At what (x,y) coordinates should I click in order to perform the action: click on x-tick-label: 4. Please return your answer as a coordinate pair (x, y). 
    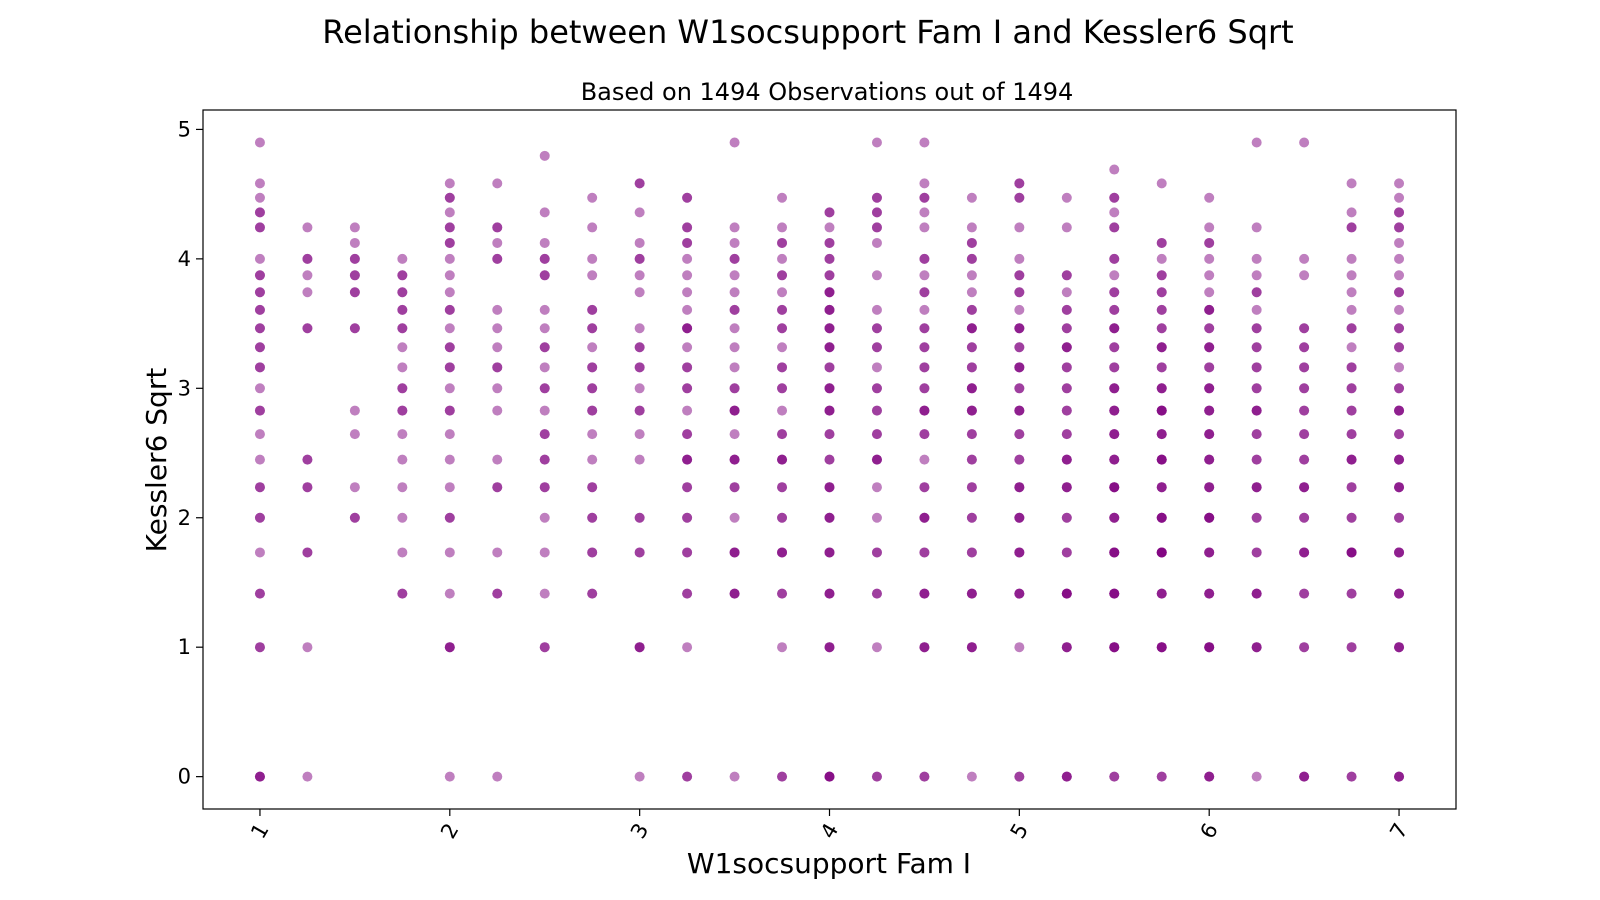
    Looking at the image, I should click on (829, 831).